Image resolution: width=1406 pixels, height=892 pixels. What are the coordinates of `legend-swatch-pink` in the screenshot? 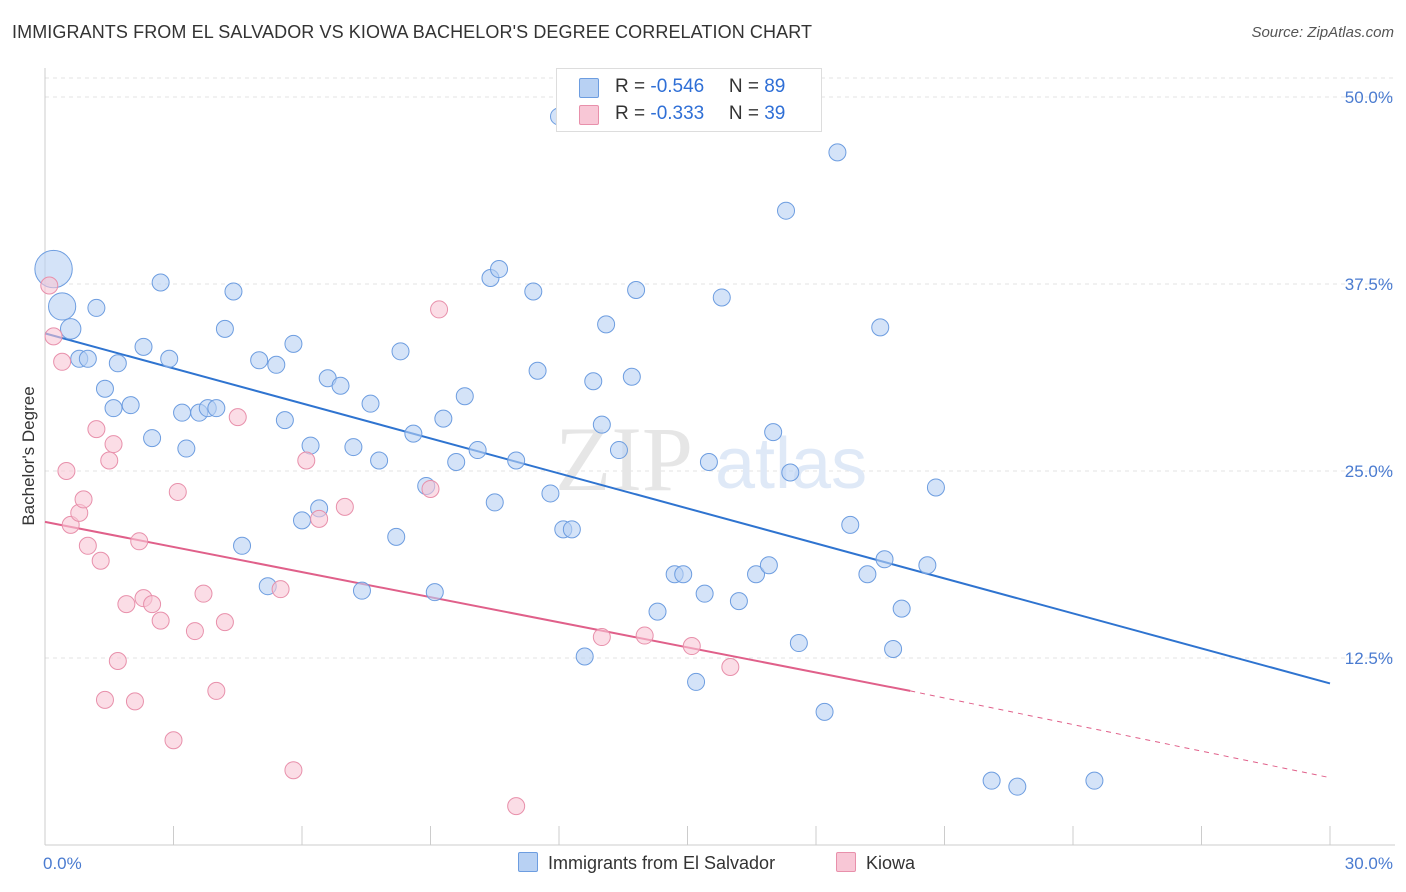 It's located at (589, 115).